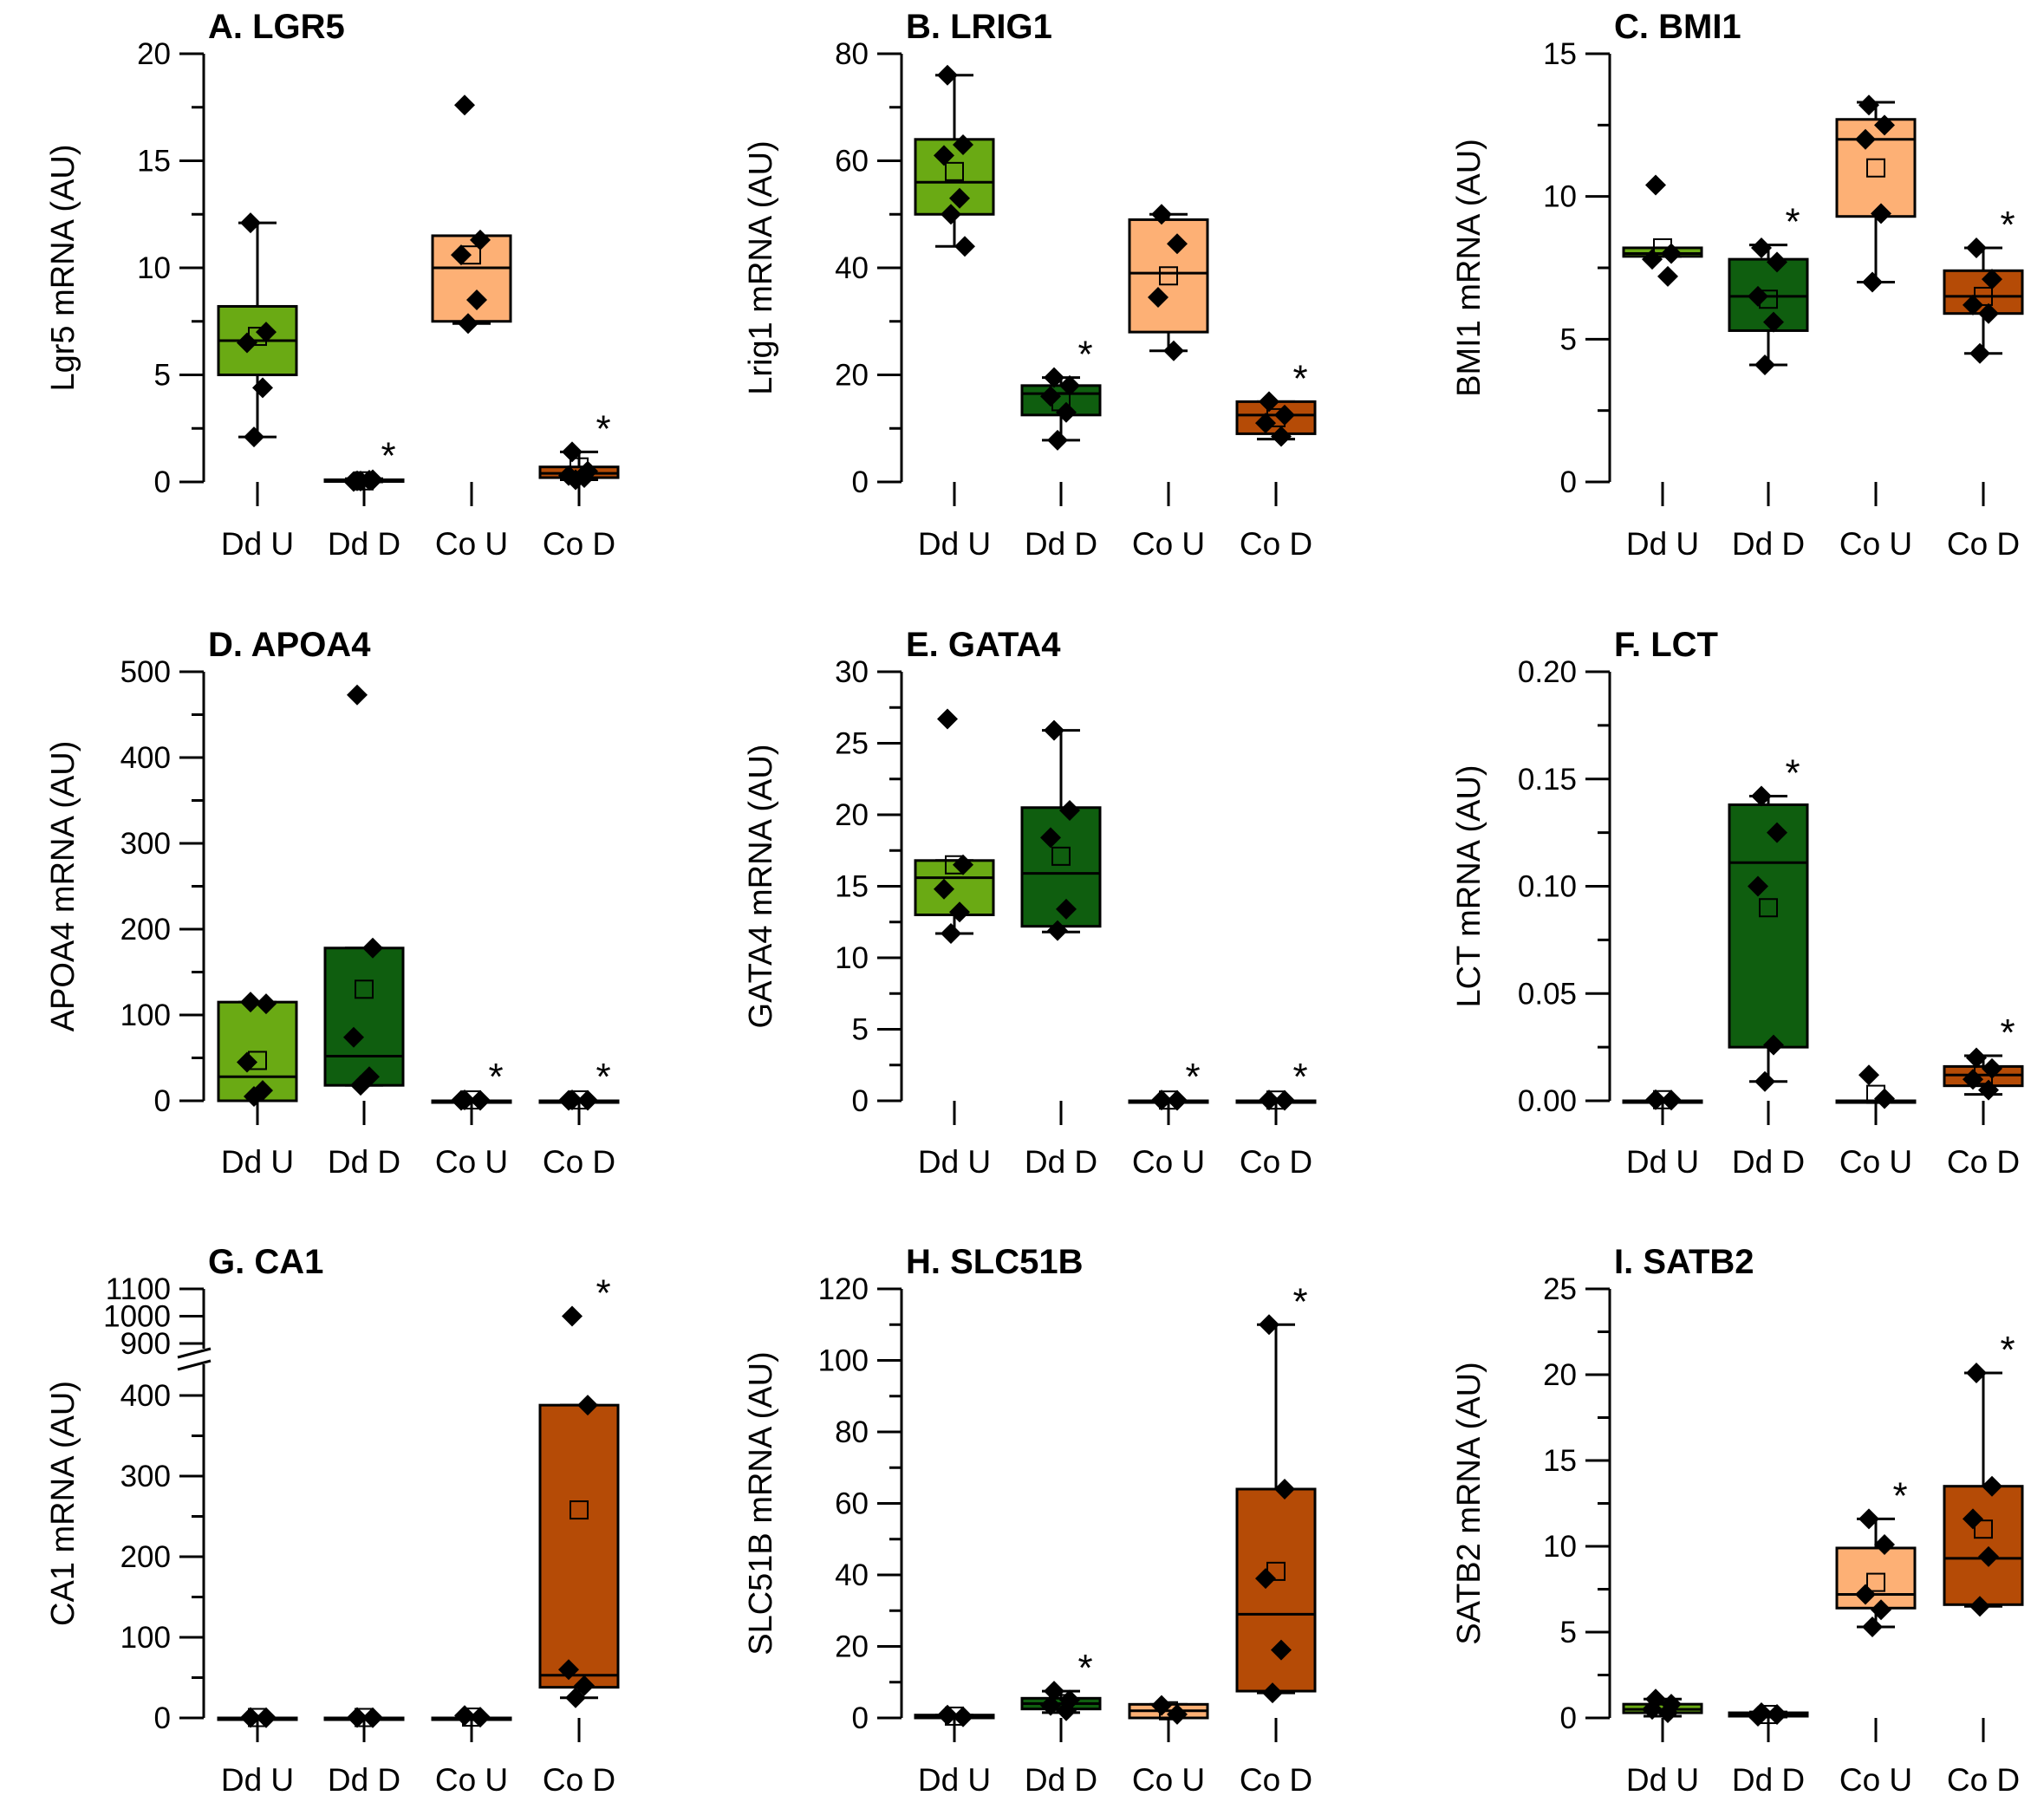  What do you see at coordinates (1560, 54) in the screenshot?
I see `y-tick-label: 15` at bounding box center [1560, 54].